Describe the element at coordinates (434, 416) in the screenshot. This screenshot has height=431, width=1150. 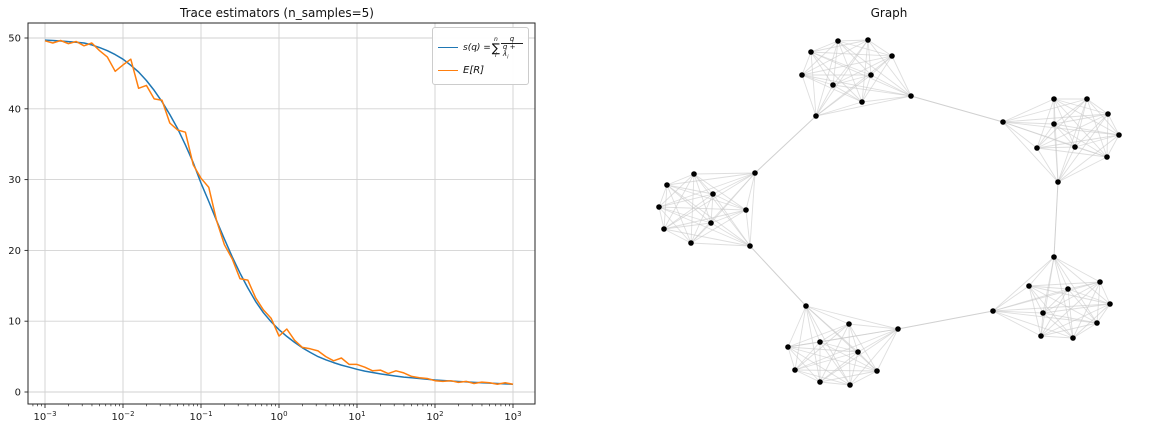
I see `x-tick-label: 10²` at that location.